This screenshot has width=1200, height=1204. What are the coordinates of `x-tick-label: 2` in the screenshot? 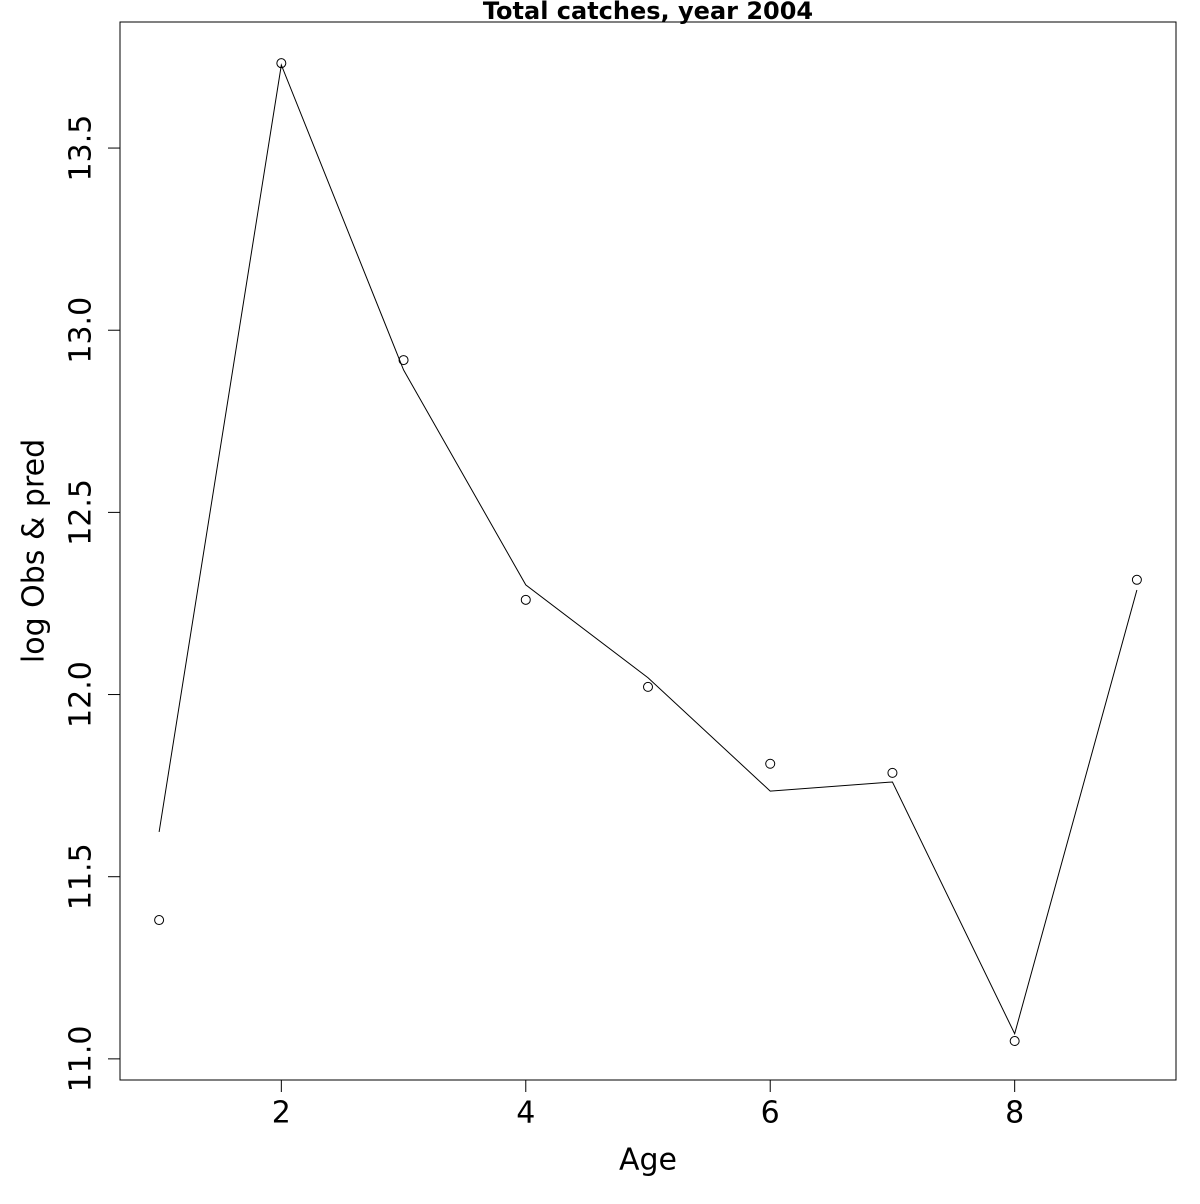 It's located at (281, 1113).